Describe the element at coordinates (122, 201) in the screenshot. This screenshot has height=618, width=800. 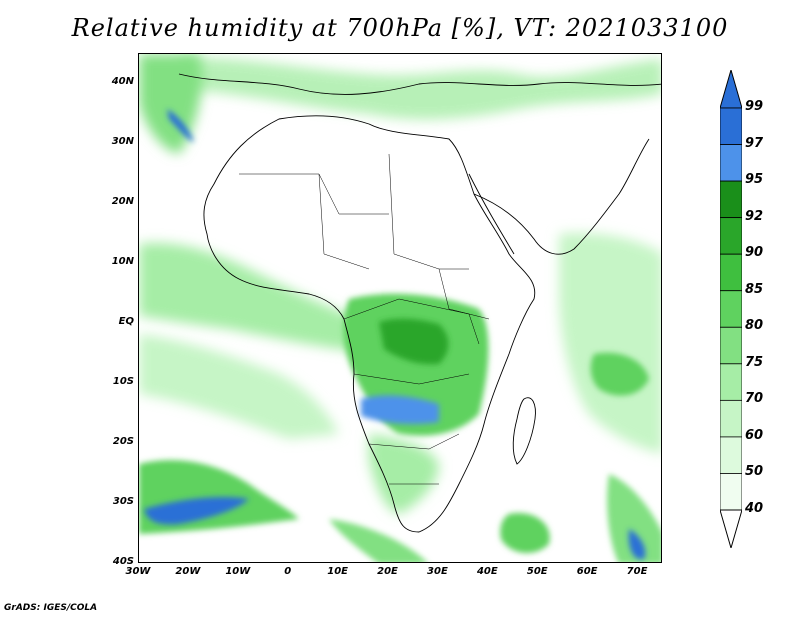
I see `lat-tick-label: 20N` at that location.